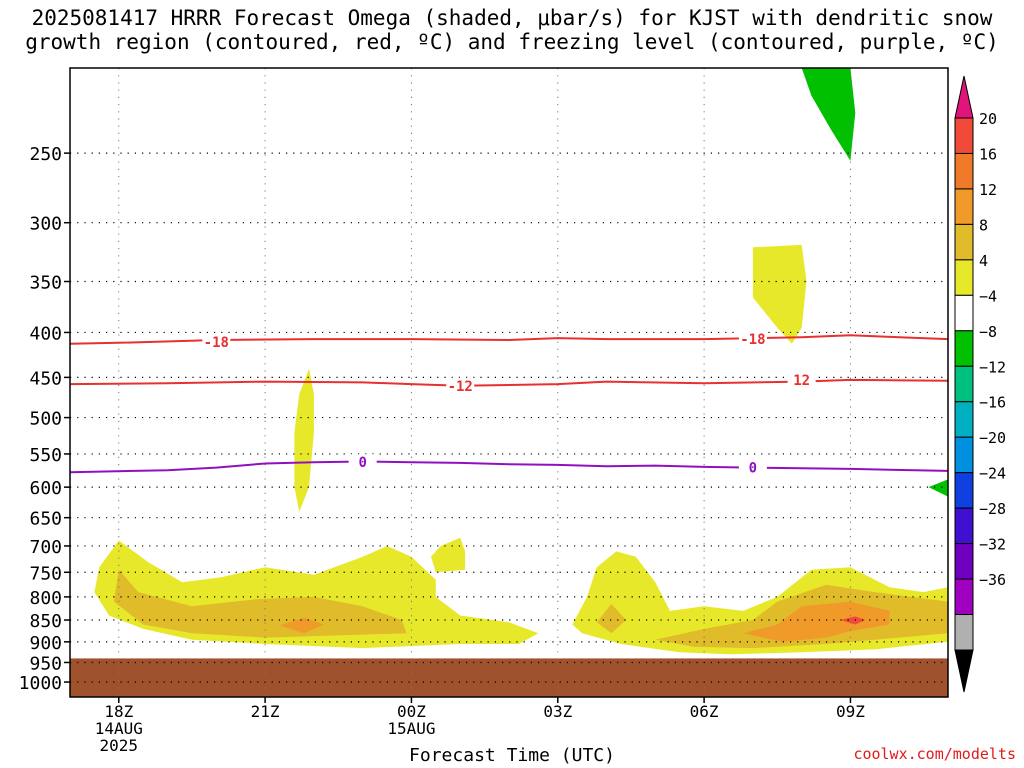  What do you see at coordinates (40, 683) in the screenshot?
I see `y-tick-label: 1000` at bounding box center [40, 683].